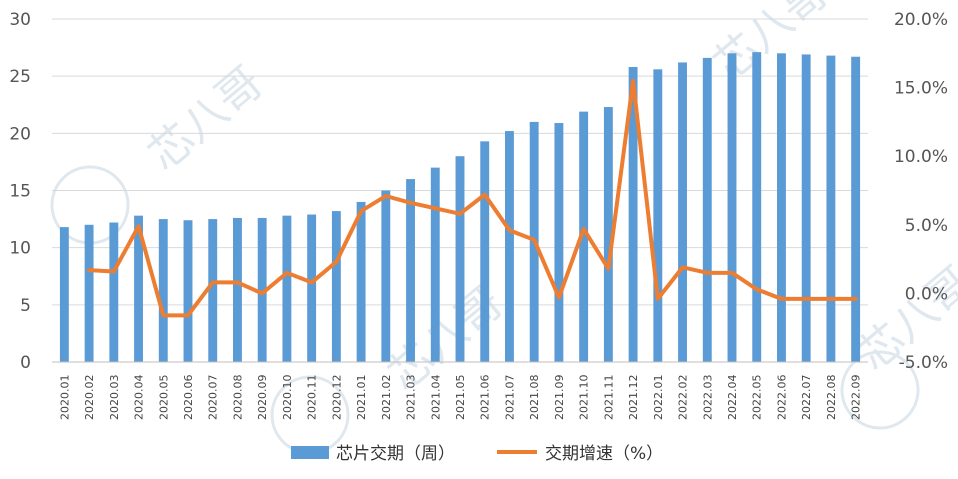  Describe the element at coordinates (188, 398) in the screenshot. I see `x-axis-tick-label: 2020.06` at that location.